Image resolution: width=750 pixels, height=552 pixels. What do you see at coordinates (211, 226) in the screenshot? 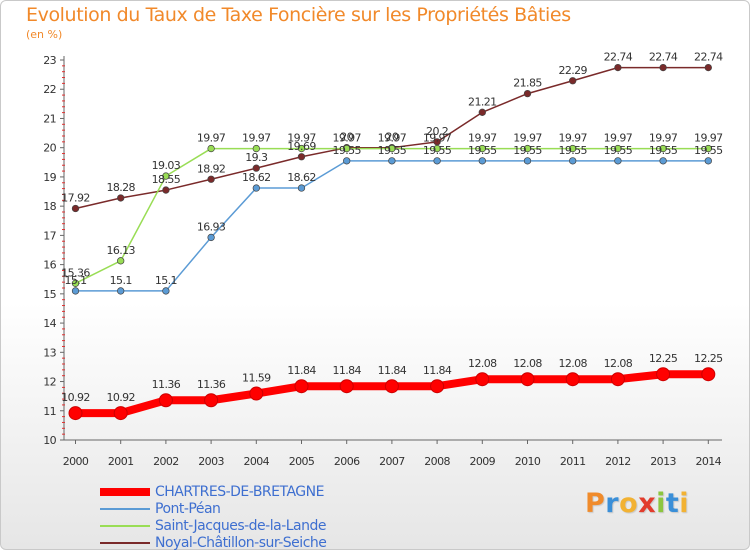
I see `data-label-pont-pean: 16.93` at bounding box center [211, 226].